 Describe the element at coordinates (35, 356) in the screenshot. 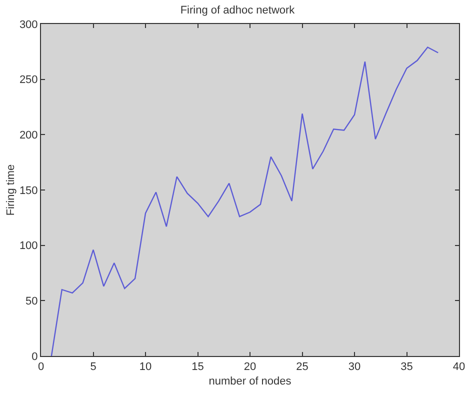

I see `y-tick-label: 0` at that location.